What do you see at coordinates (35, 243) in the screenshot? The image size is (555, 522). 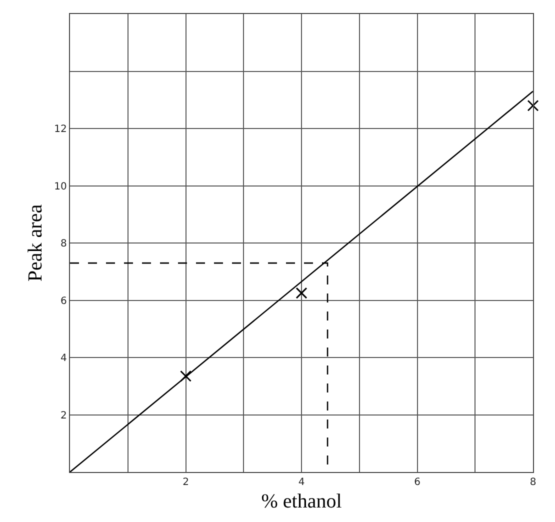 I see `y-axis-title: Peak area` at bounding box center [35, 243].